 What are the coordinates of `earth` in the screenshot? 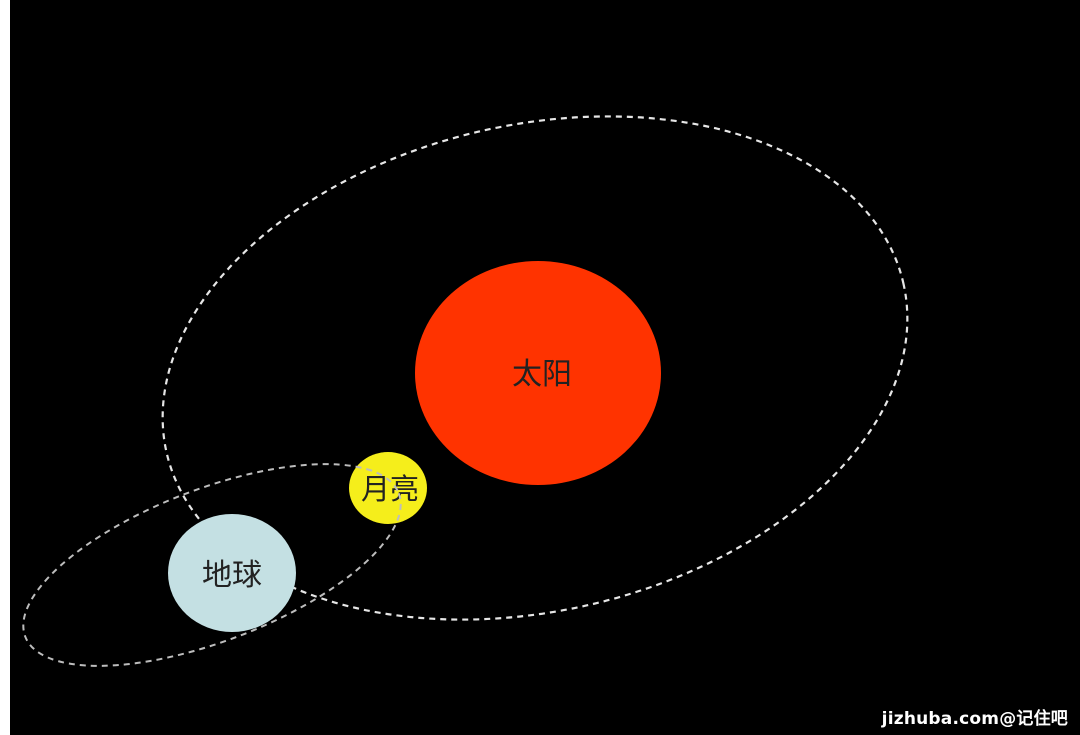 It's located at (232, 573).